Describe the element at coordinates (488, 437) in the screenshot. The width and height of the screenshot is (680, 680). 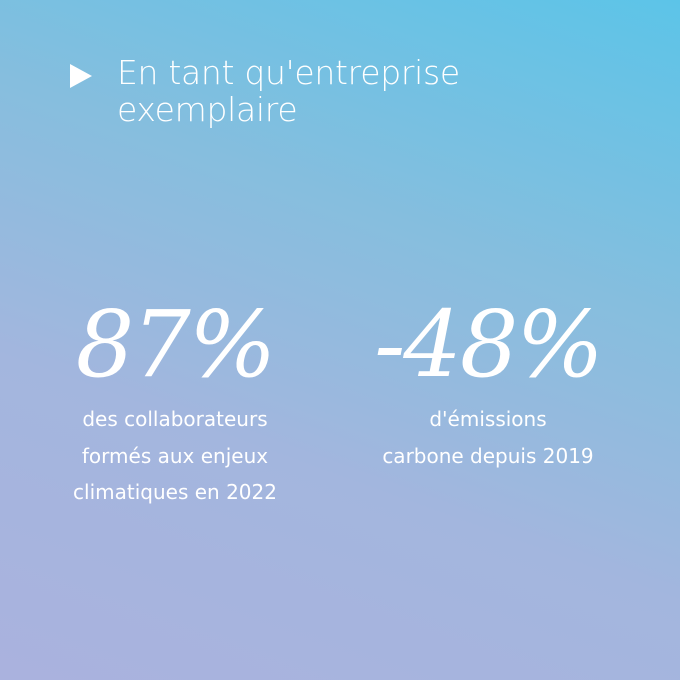
I see `stat-description: d'émissions carbone depuis 2019` at that location.